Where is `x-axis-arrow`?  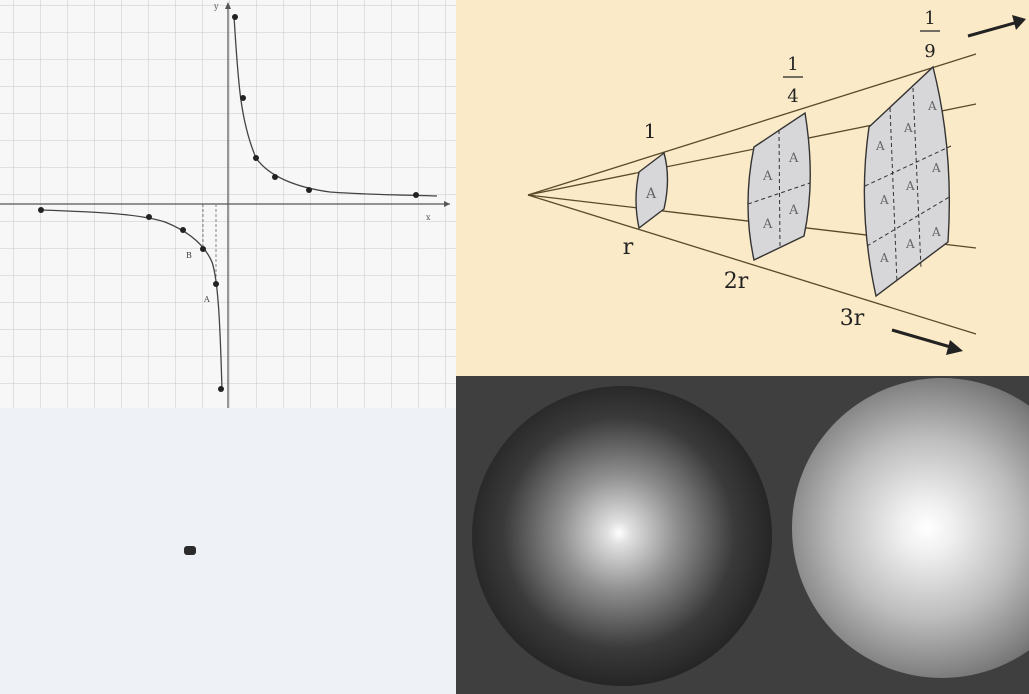 x-axis-arrow is located at coordinates (447, 204).